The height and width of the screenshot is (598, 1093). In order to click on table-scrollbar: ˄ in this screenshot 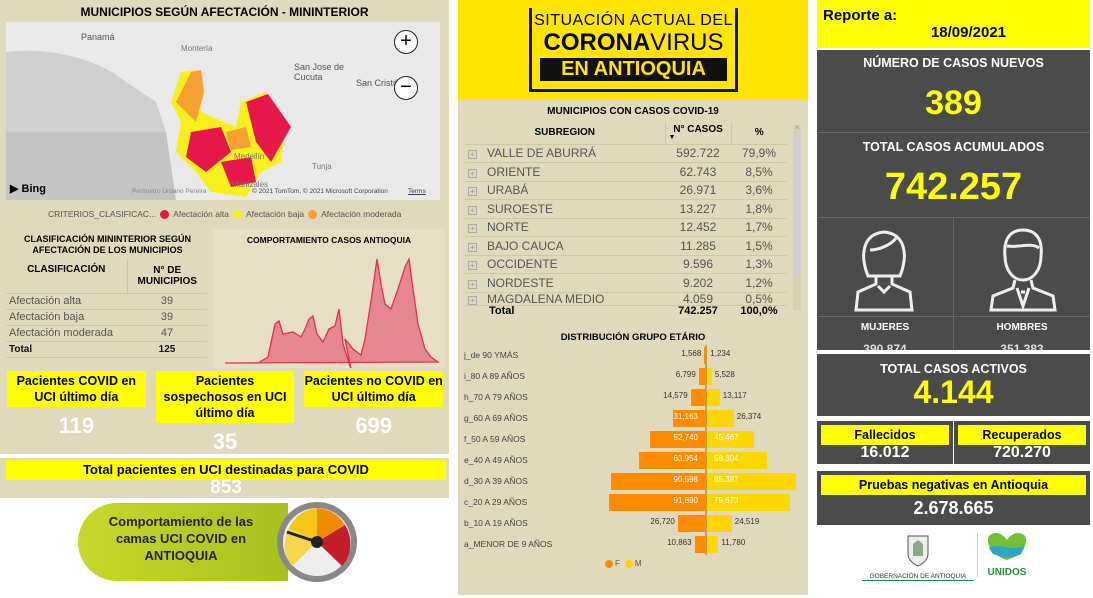, I will do `click(797, 217)`.